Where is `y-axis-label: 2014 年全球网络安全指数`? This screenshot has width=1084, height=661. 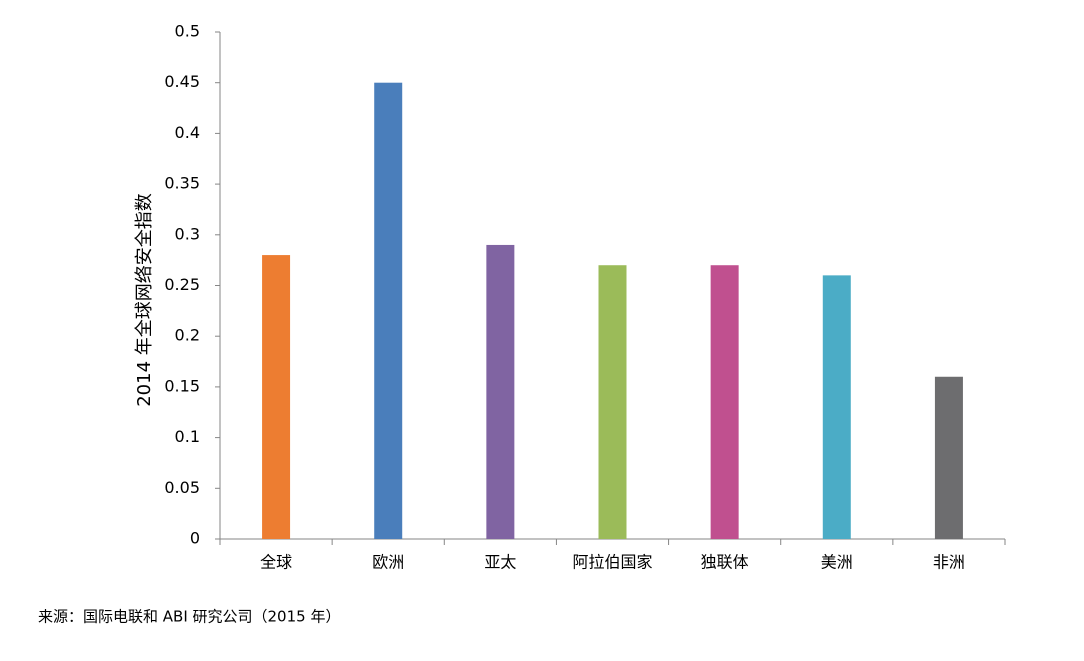 y-axis-label: 2014 年全球网络安全指数 is located at coordinates (144, 300).